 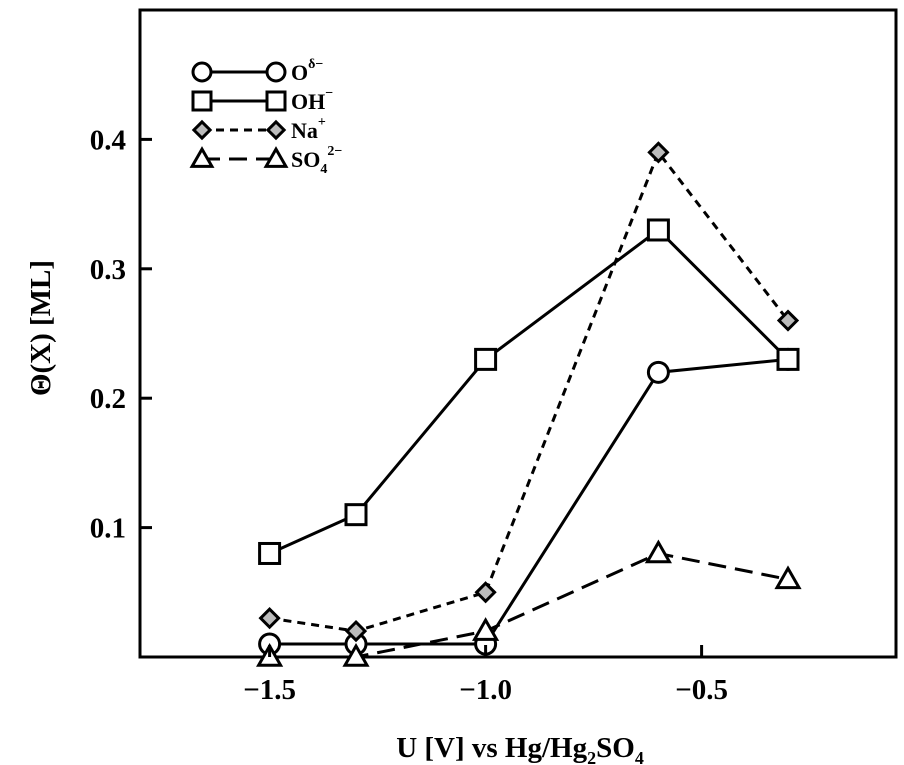 What do you see at coordinates (307, 71) in the screenshot?
I see `legend-label: Oδ−` at bounding box center [307, 71].